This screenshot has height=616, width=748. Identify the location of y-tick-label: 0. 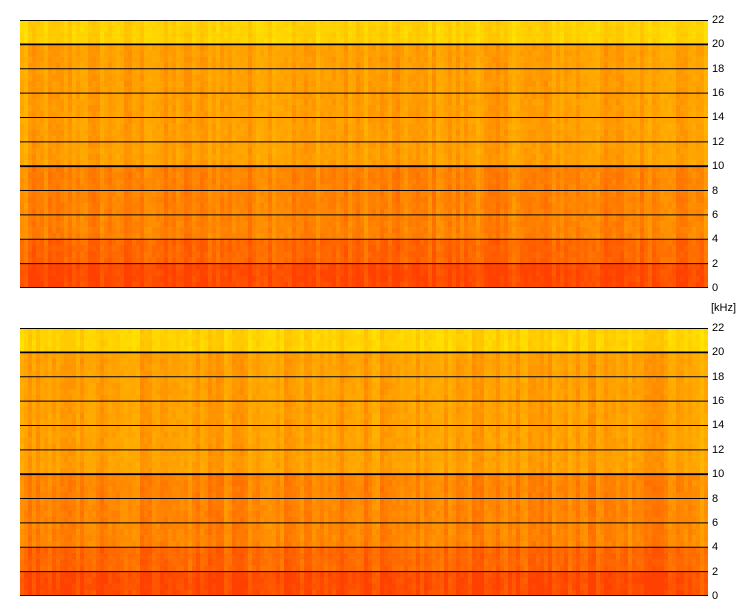
(715, 288).